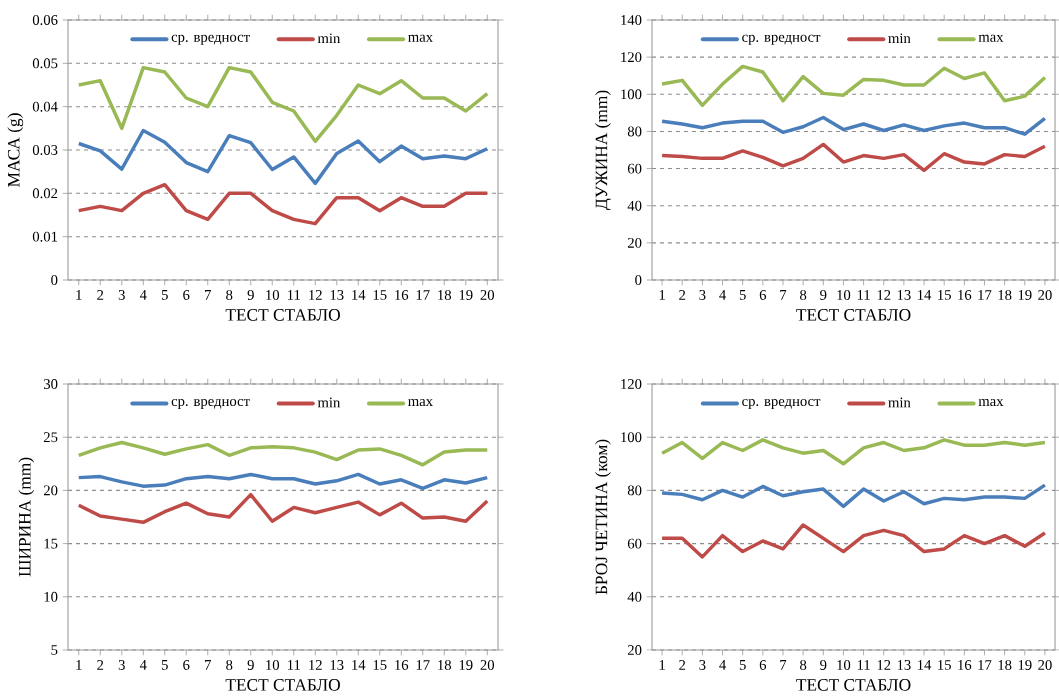 Image resolution: width=1059 pixels, height=697 pixels. Describe the element at coordinates (51, 596) in the screenshot. I see `y-tick-label: 10` at that location.